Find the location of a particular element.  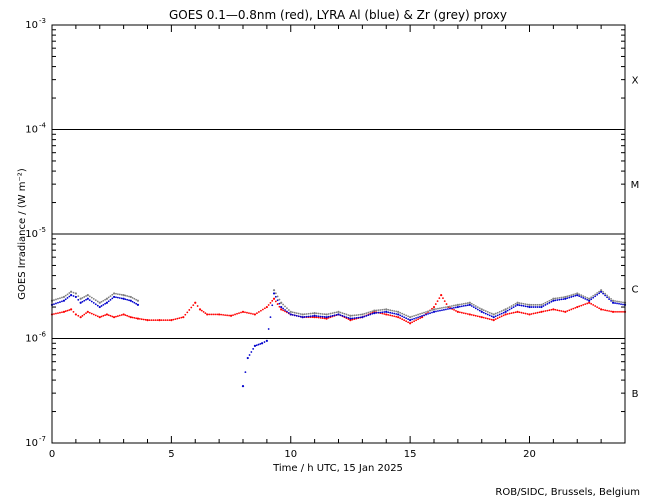

series-lyra-zr is located at coordinates (338, 304).